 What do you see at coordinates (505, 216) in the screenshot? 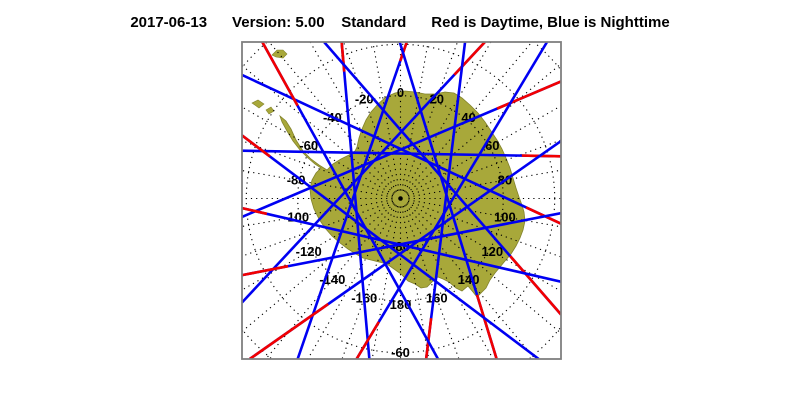
I see `longitude-label: 100` at bounding box center [505, 216].